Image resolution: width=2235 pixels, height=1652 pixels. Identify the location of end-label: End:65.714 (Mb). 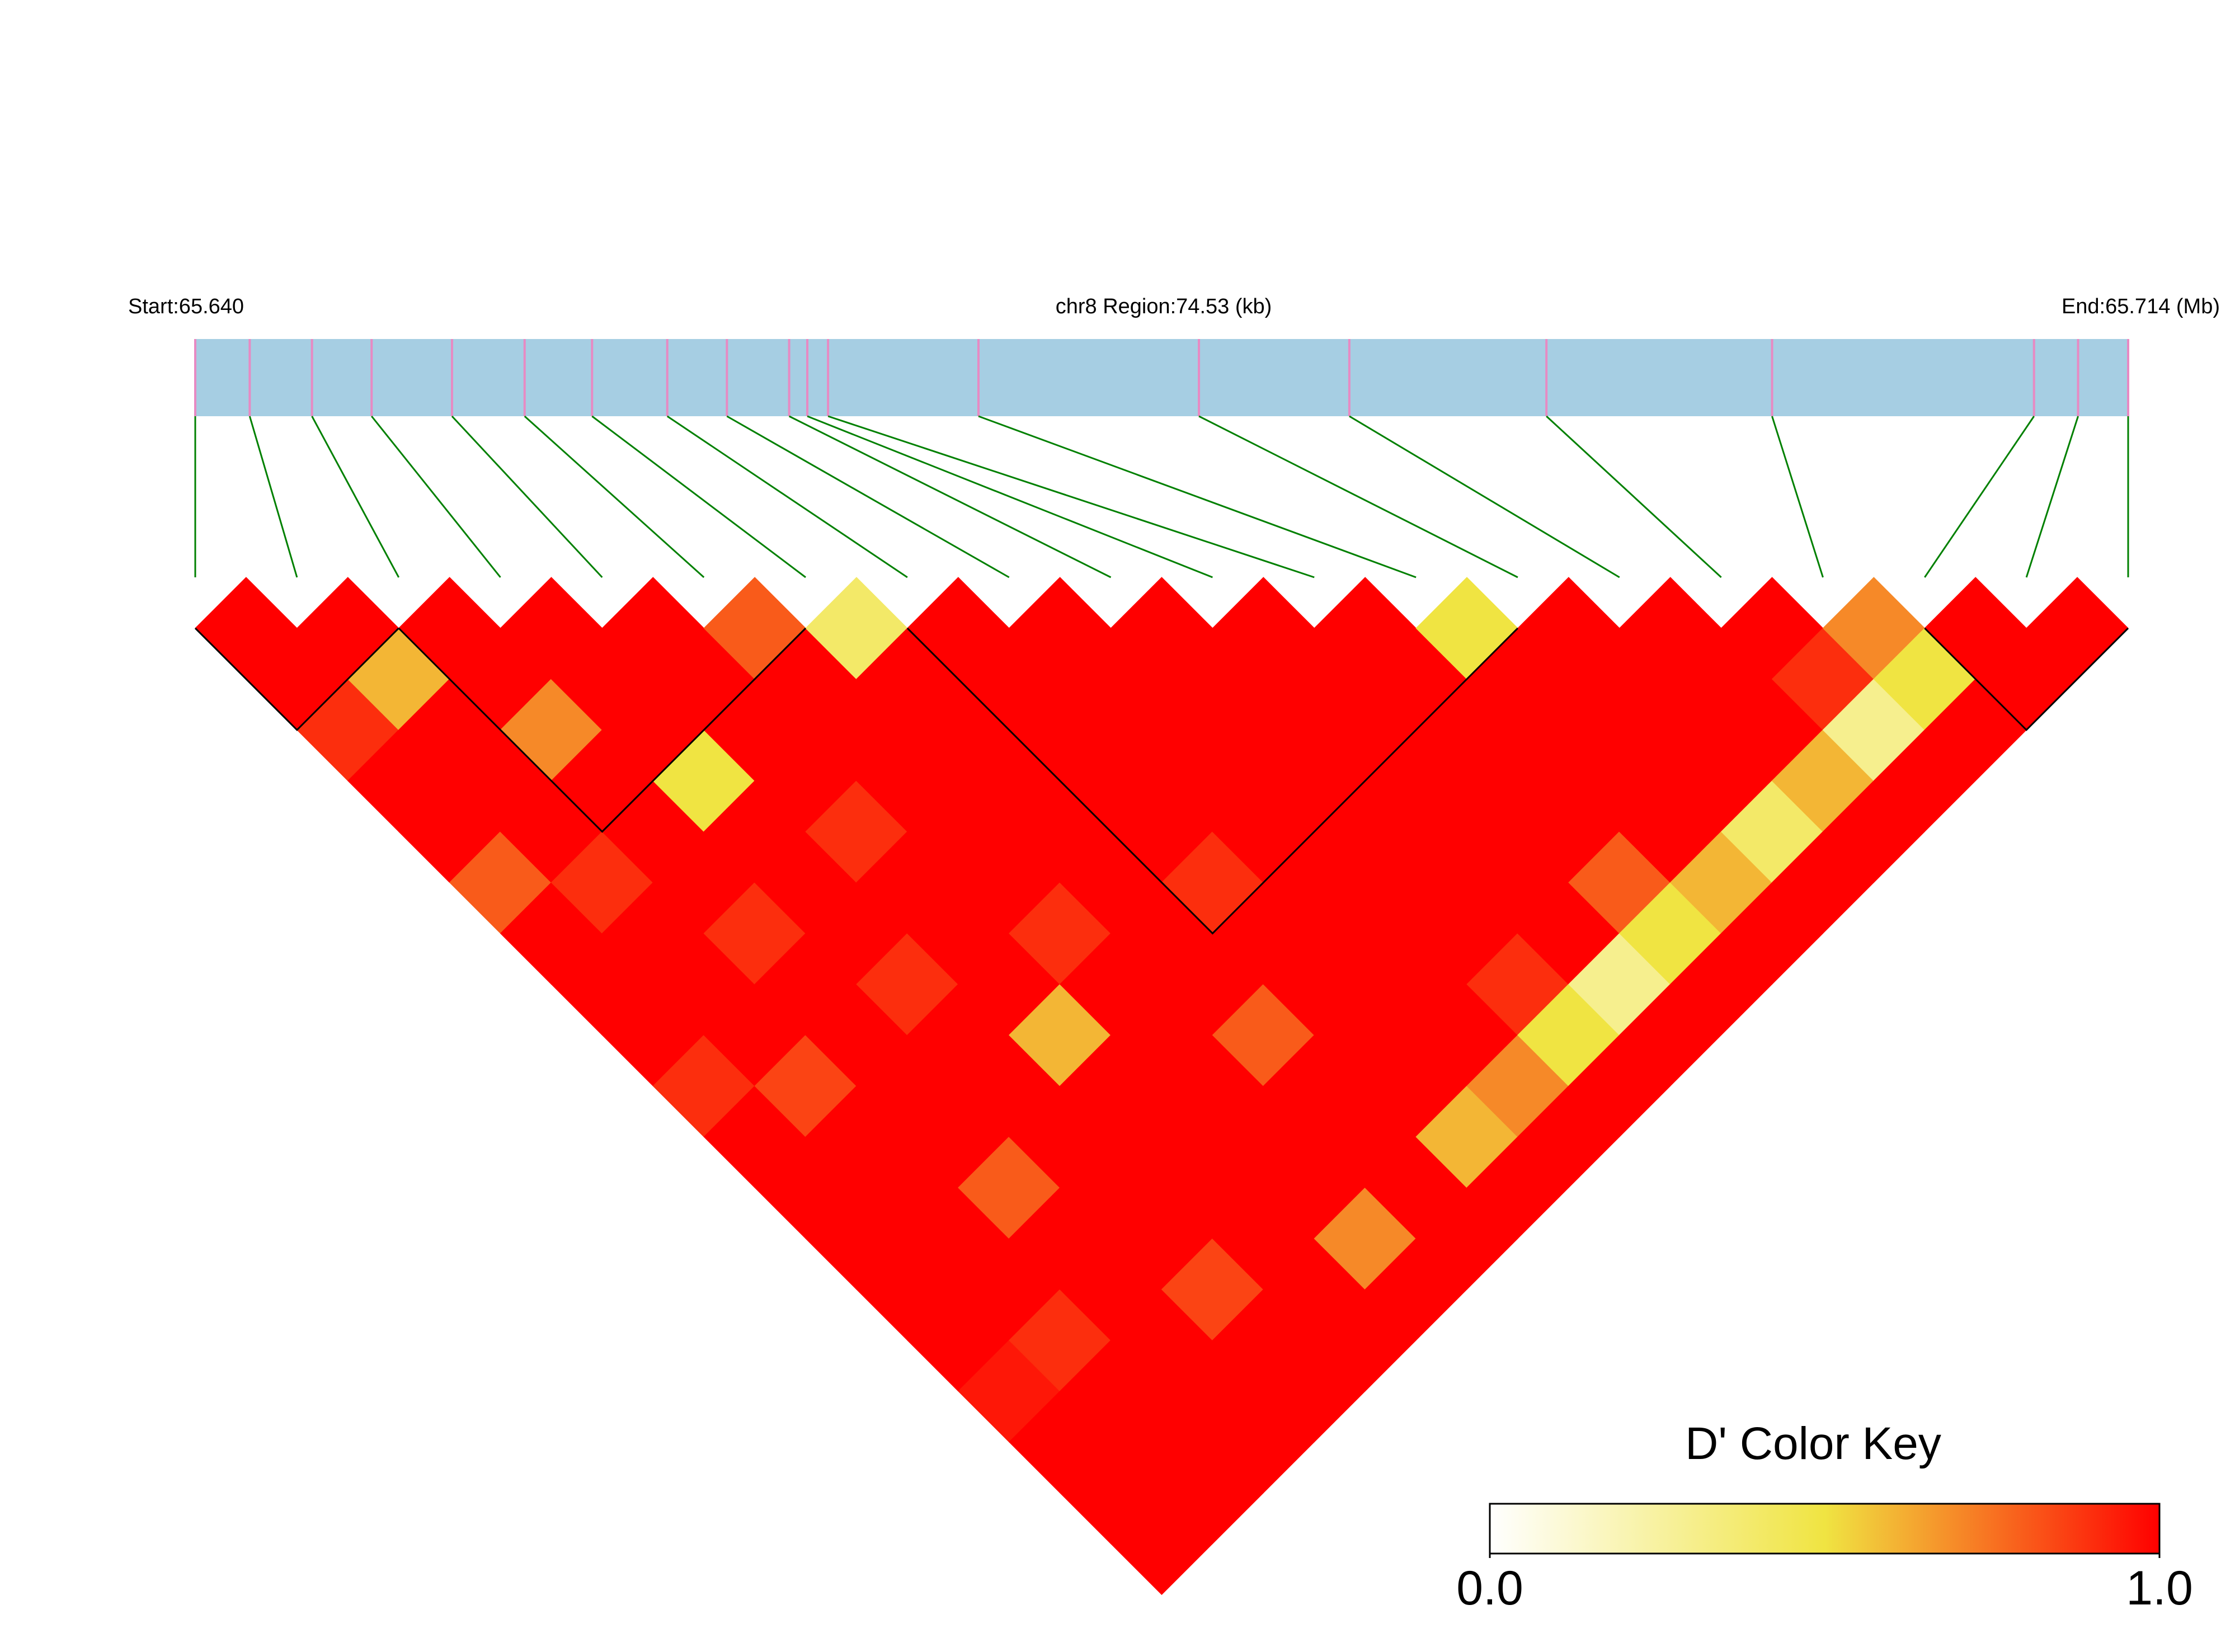
(2141, 306).